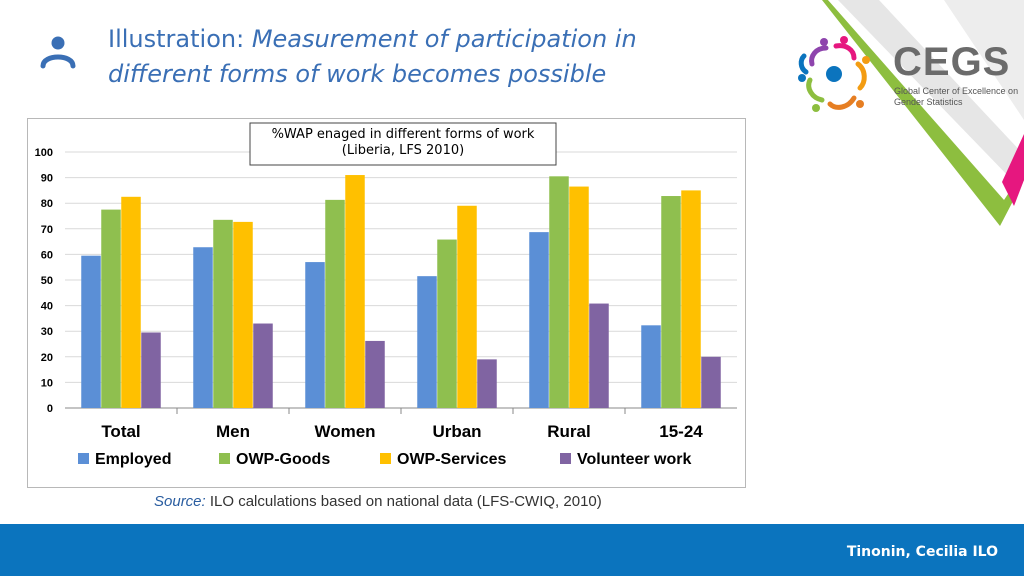  I want to click on source-label: Source:, so click(180, 501).